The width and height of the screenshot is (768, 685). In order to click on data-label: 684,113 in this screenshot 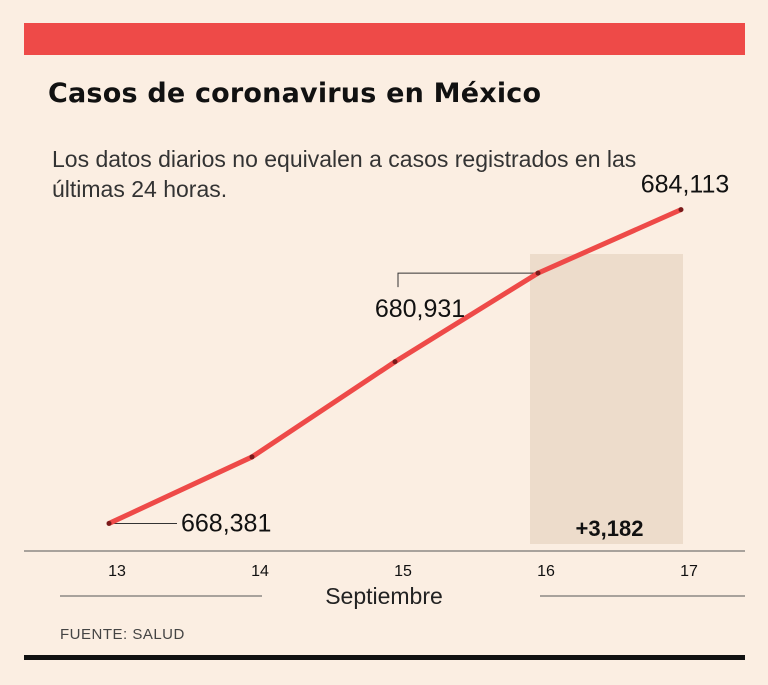, I will do `click(685, 185)`.